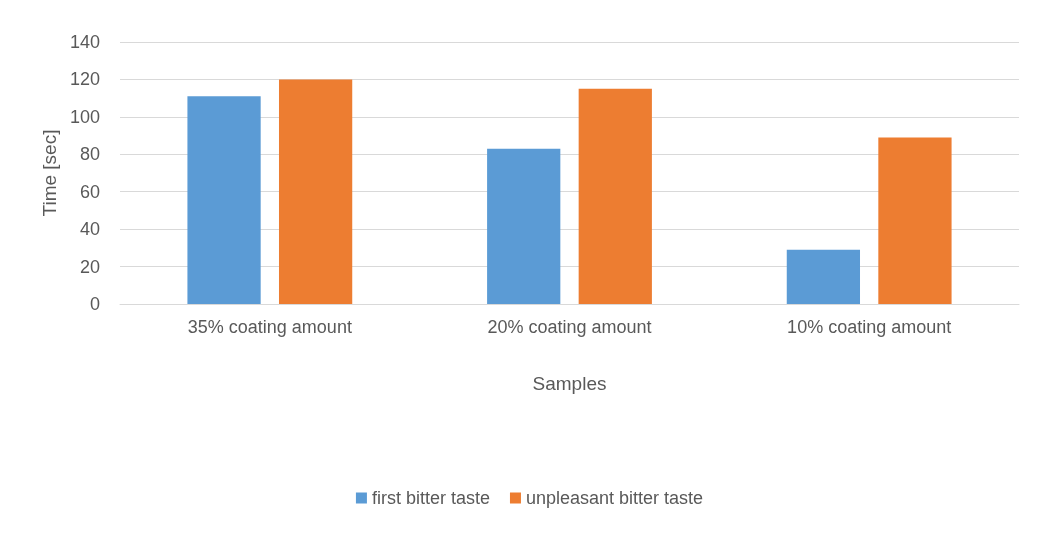 The height and width of the screenshot is (534, 1059). What do you see at coordinates (269, 327) in the screenshot?
I see `x-tick-label: 35% coating amount` at bounding box center [269, 327].